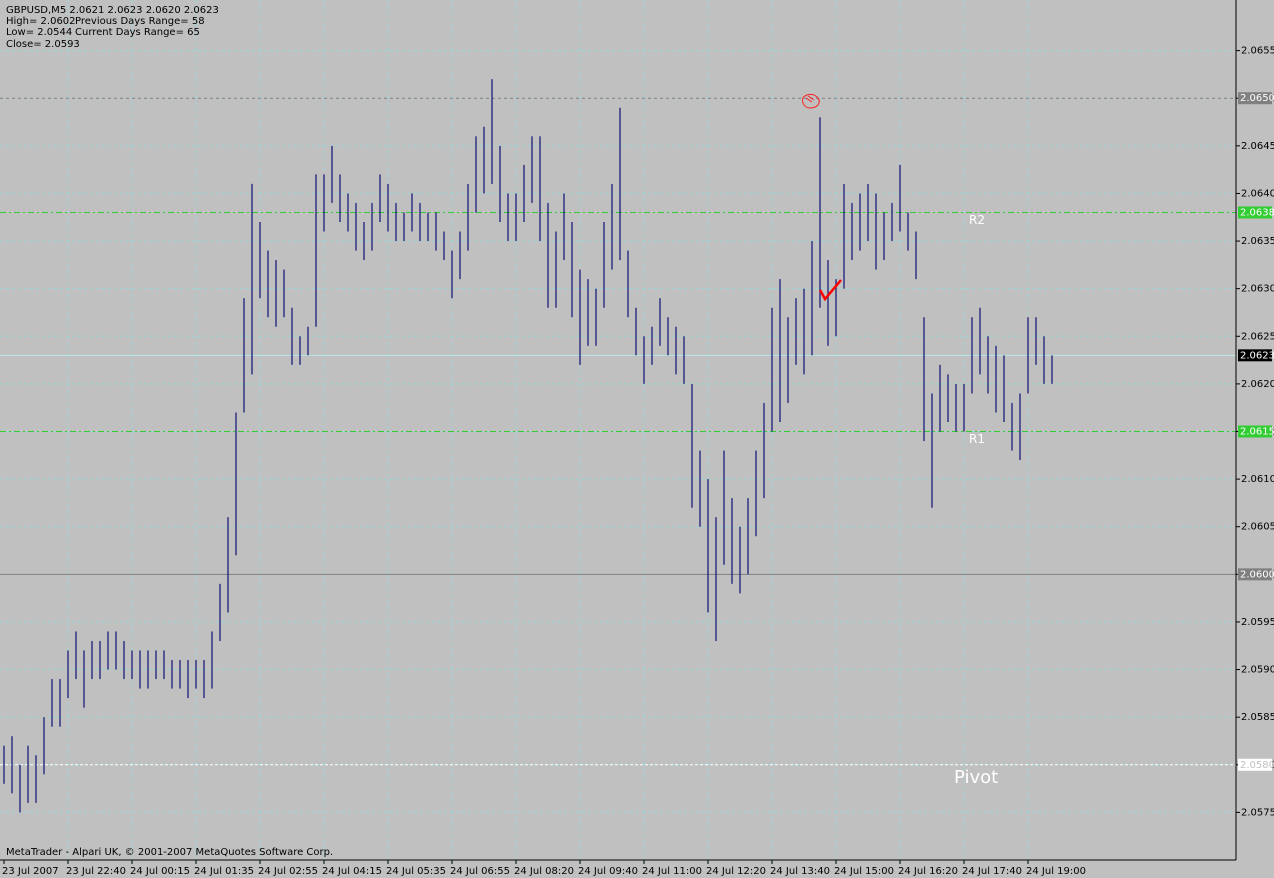 The height and width of the screenshot is (878, 1274). Describe the element at coordinates (811, 101) in the screenshot. I see `signal-hand-icon` at that location.